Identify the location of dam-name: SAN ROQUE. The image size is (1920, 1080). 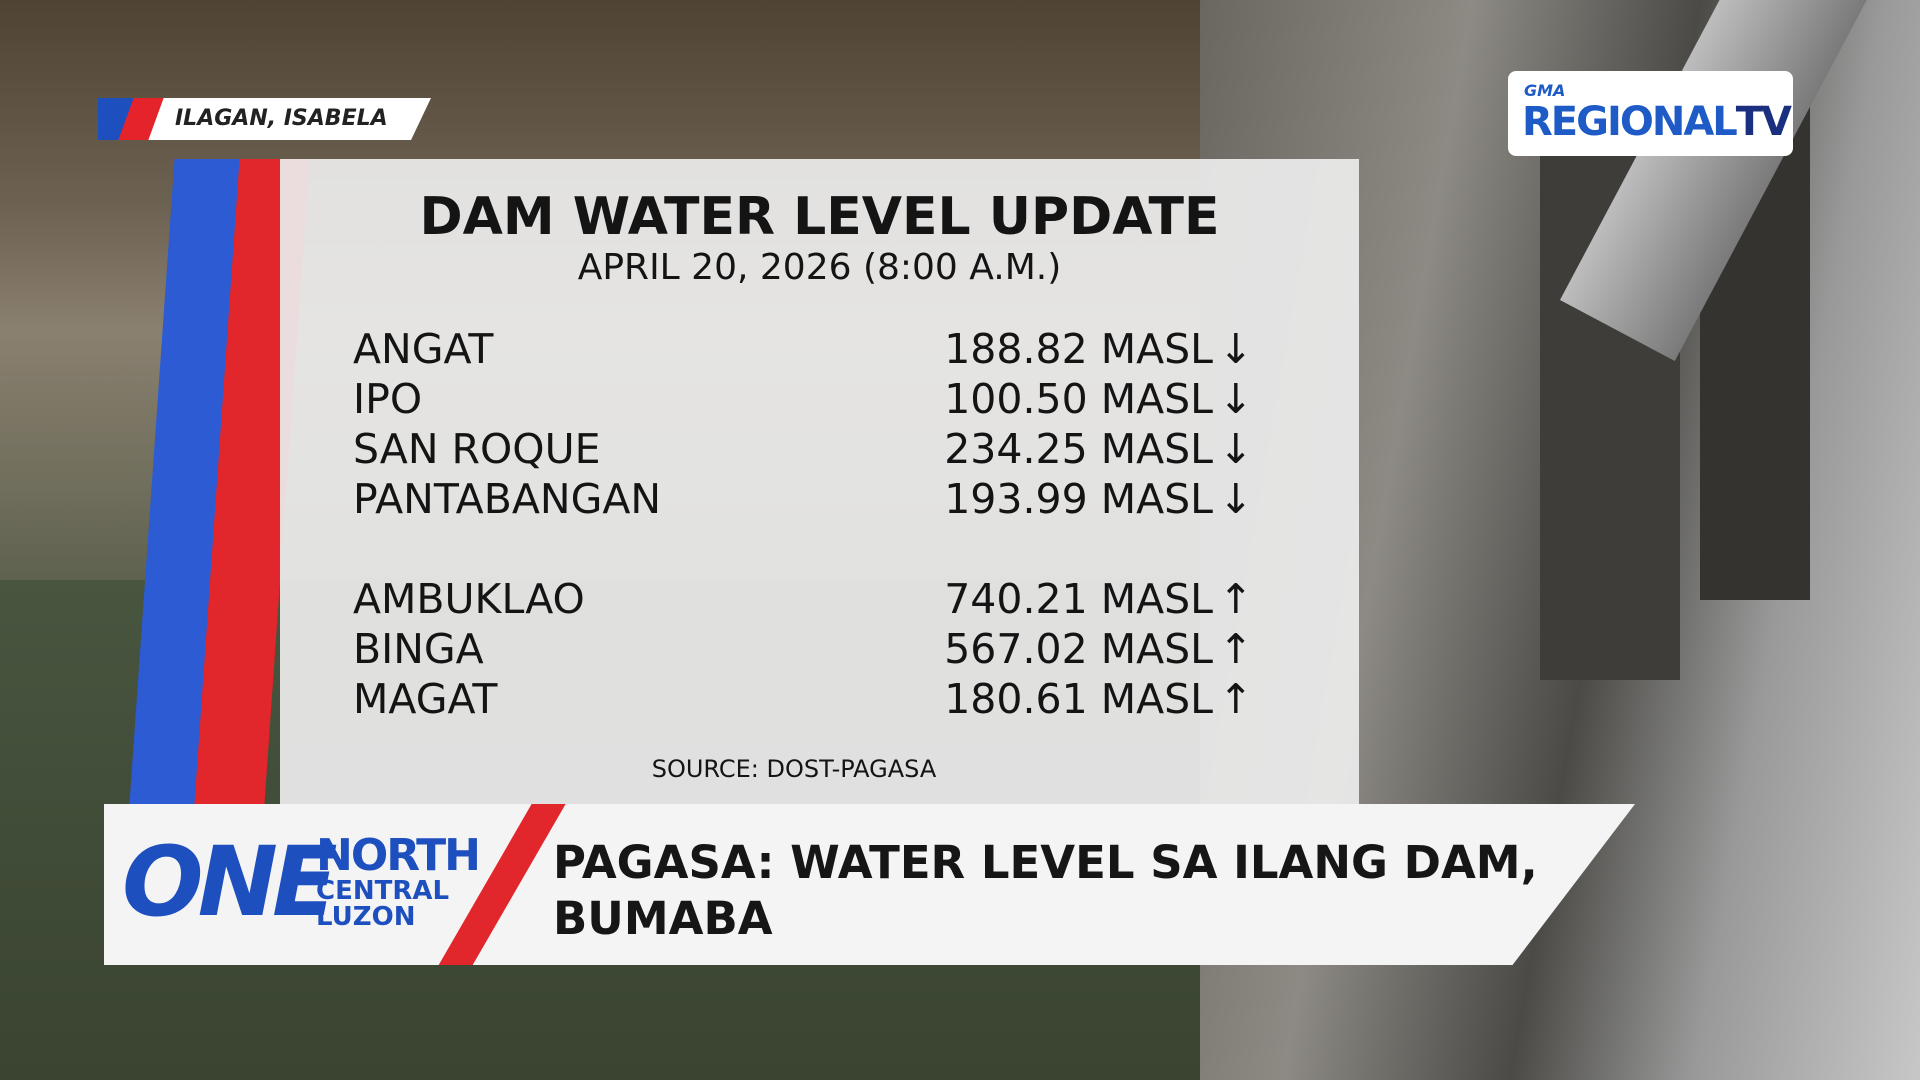
(477, 449).